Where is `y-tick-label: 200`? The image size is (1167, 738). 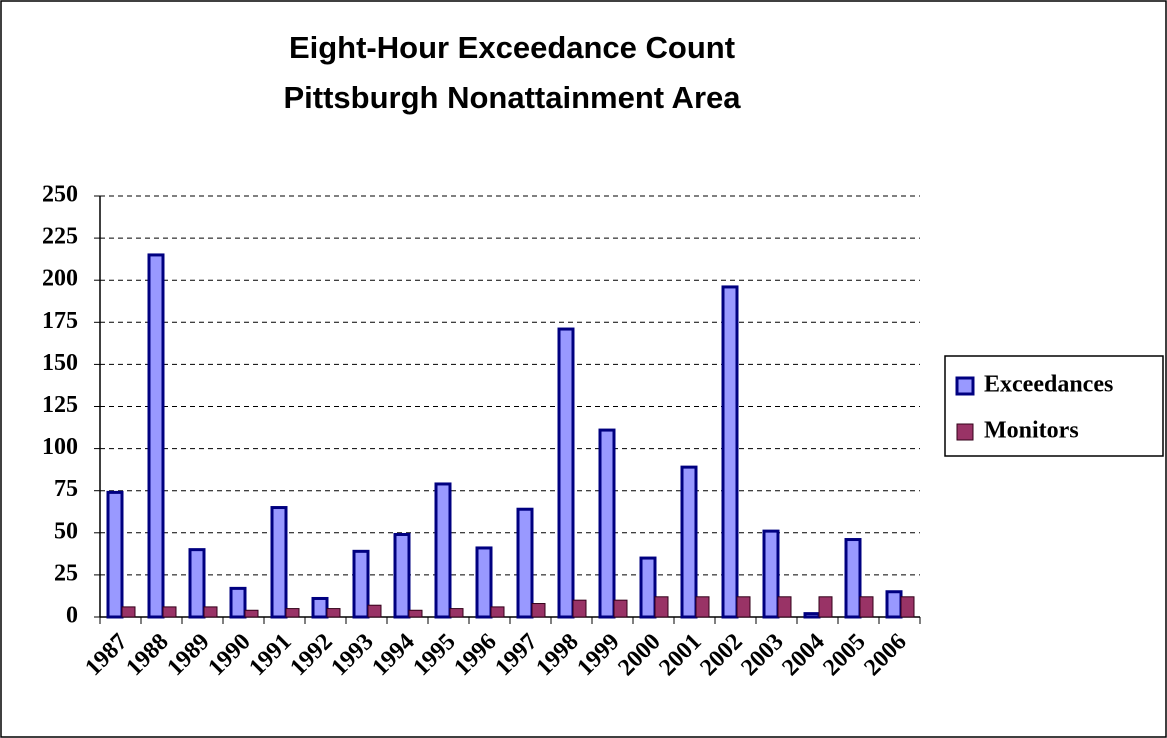
y-tick-label: 200 is located at coordinates (60, 279).